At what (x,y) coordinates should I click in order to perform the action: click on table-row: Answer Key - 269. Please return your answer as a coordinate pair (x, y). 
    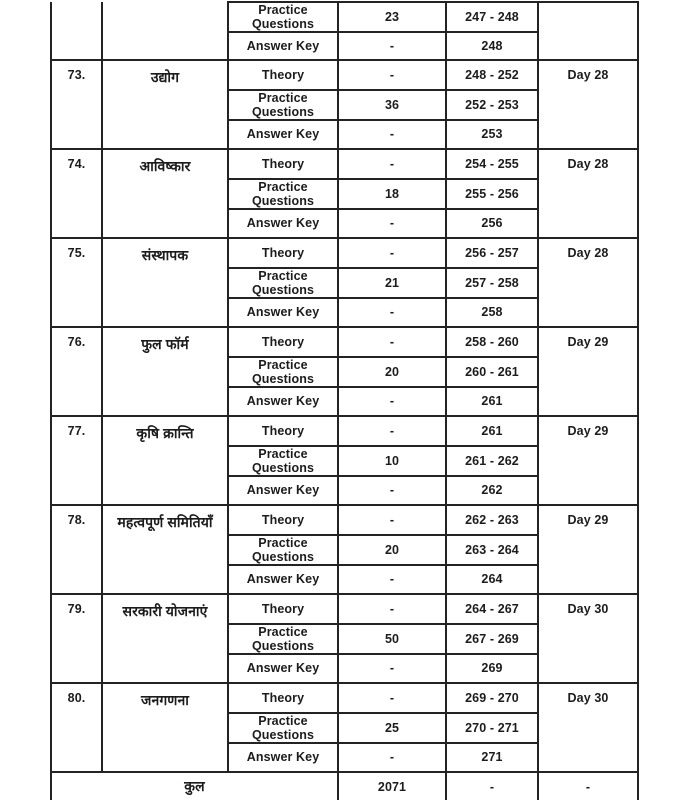
    Looking at the image, I should click on (344, 668).